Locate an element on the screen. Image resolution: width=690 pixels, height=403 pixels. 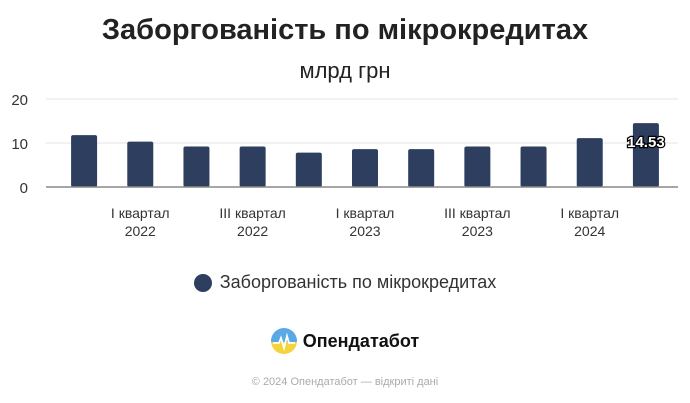
footer-copyright: © 2024 Опендатабот — відкриті дані is located at coordinates (345, 382).